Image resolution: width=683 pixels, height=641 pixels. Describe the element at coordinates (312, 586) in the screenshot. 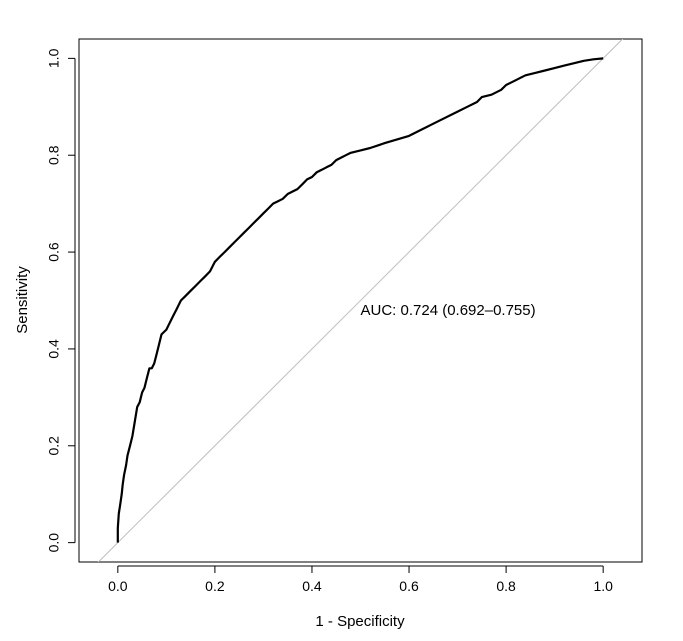

I see `x-tick-label: 0.4` at that location.